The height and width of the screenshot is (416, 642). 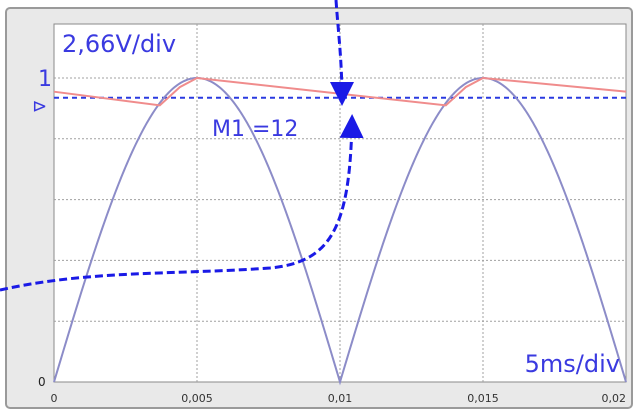 What do you see at coordinates (119, 44) in the screenshot?
I see `volt-scale-label: 2,66V/div` at bounding box center [119, 44].